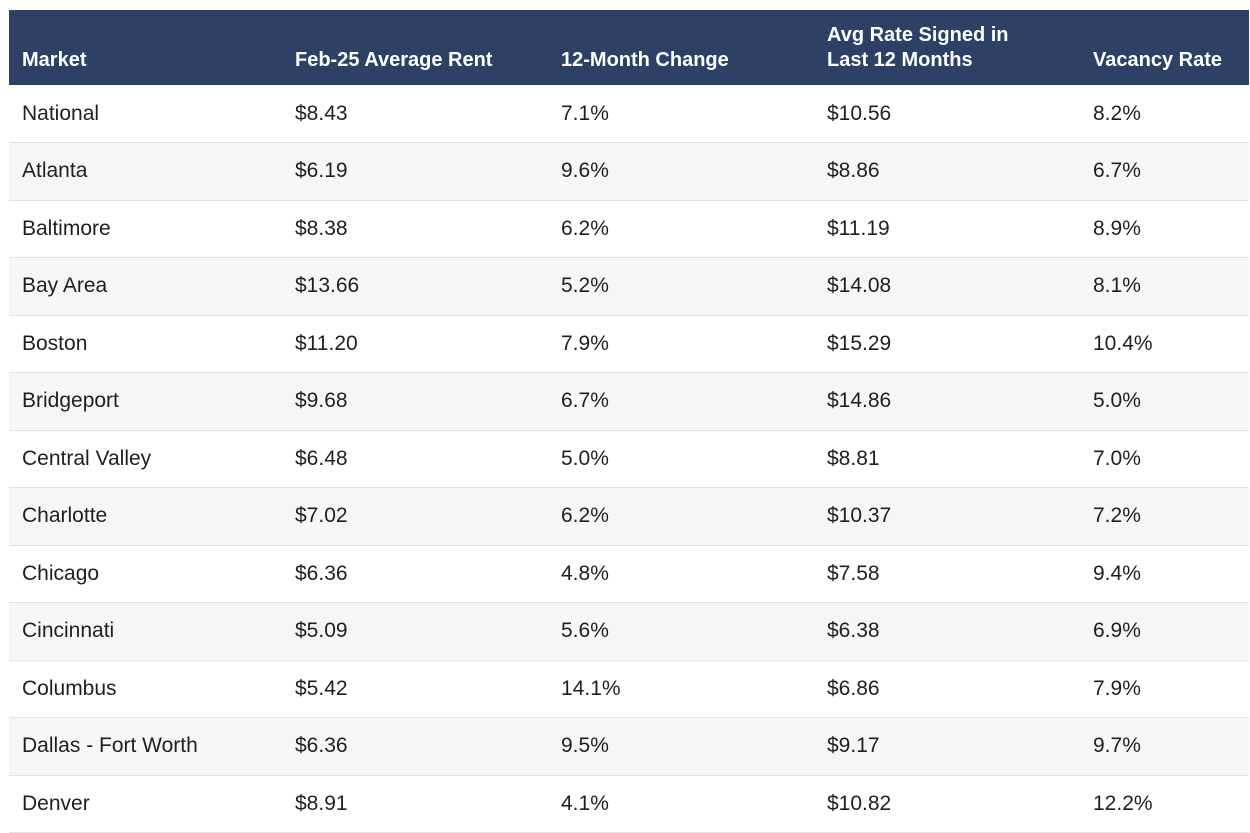 This screenshot has width=1250, height=833. I want to click on table-row: Denver $8.91 4.1% $10.82 12.2%, so click(629, 804).